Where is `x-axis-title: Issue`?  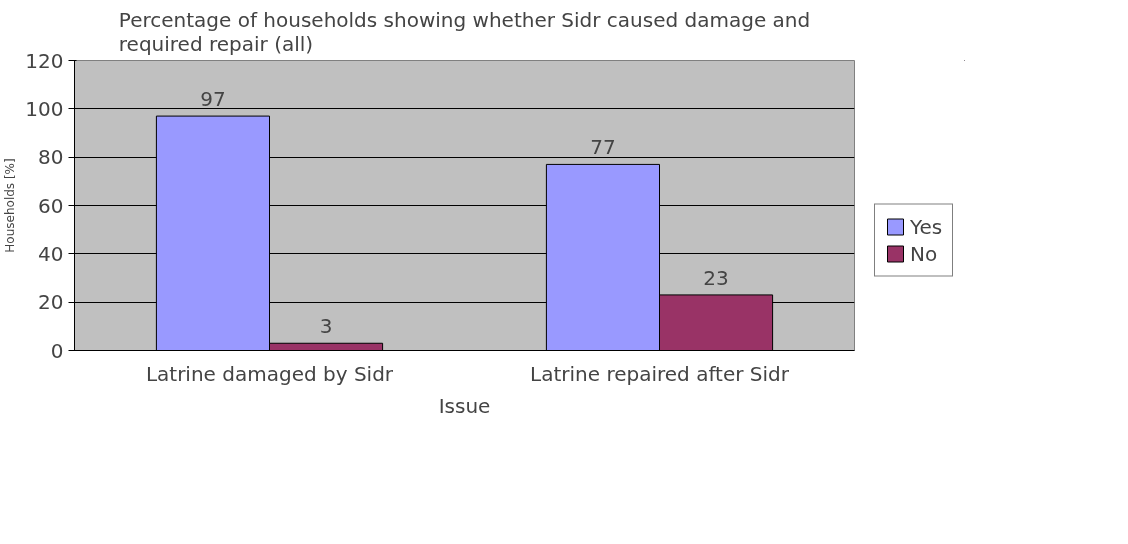 x-axis-title: Issue is located at coordinates (464, 405).